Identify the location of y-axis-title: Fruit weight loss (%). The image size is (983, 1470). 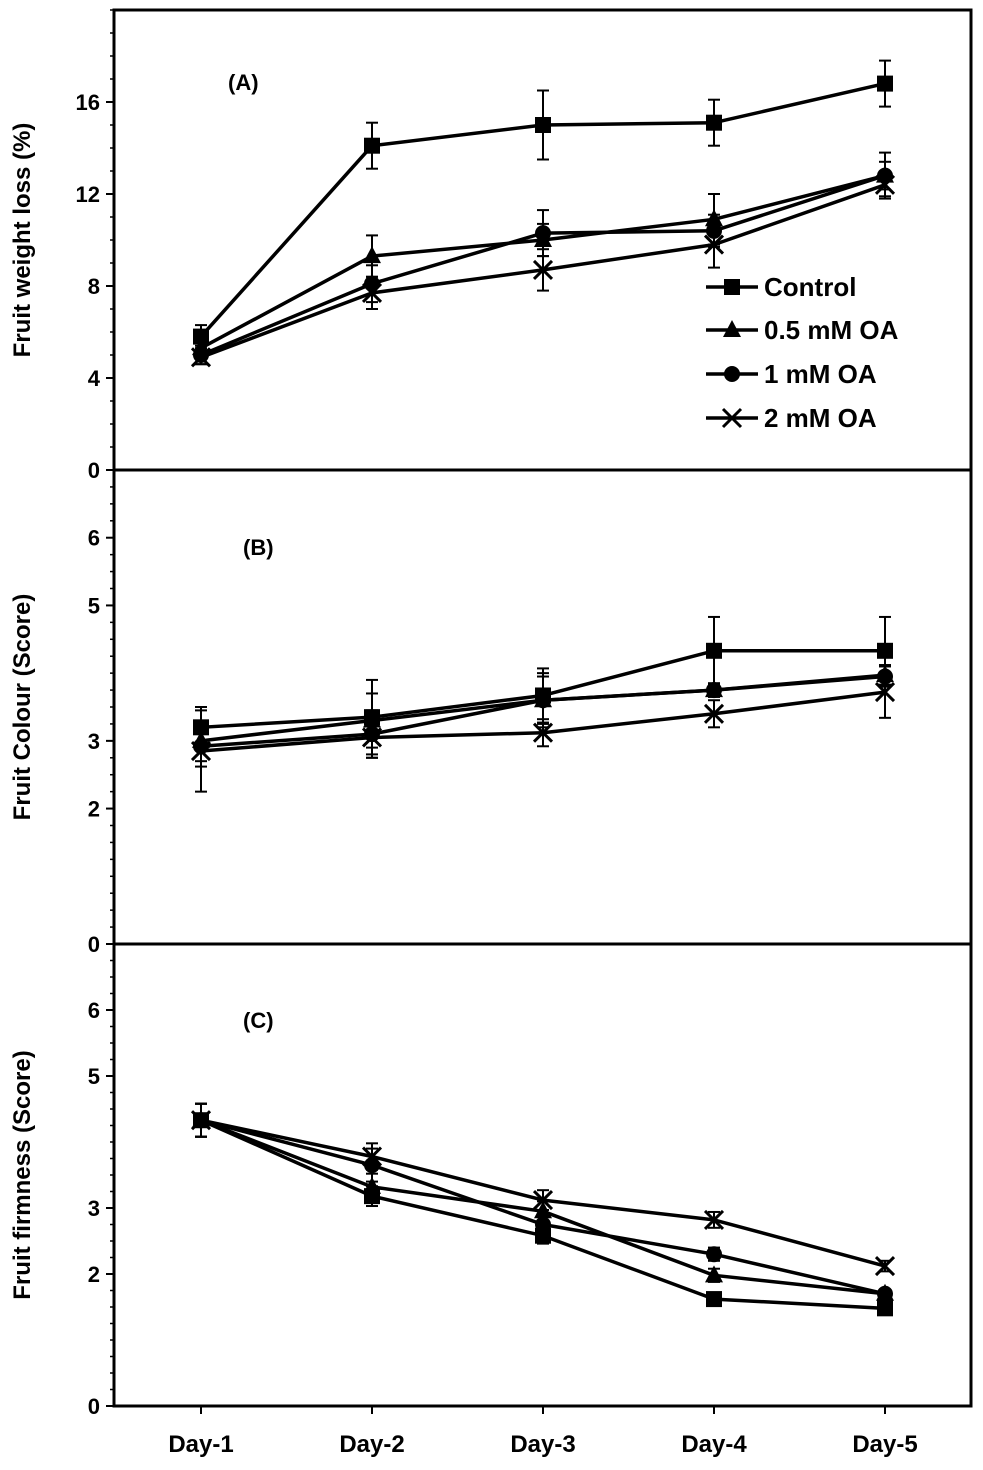
(22, 240).